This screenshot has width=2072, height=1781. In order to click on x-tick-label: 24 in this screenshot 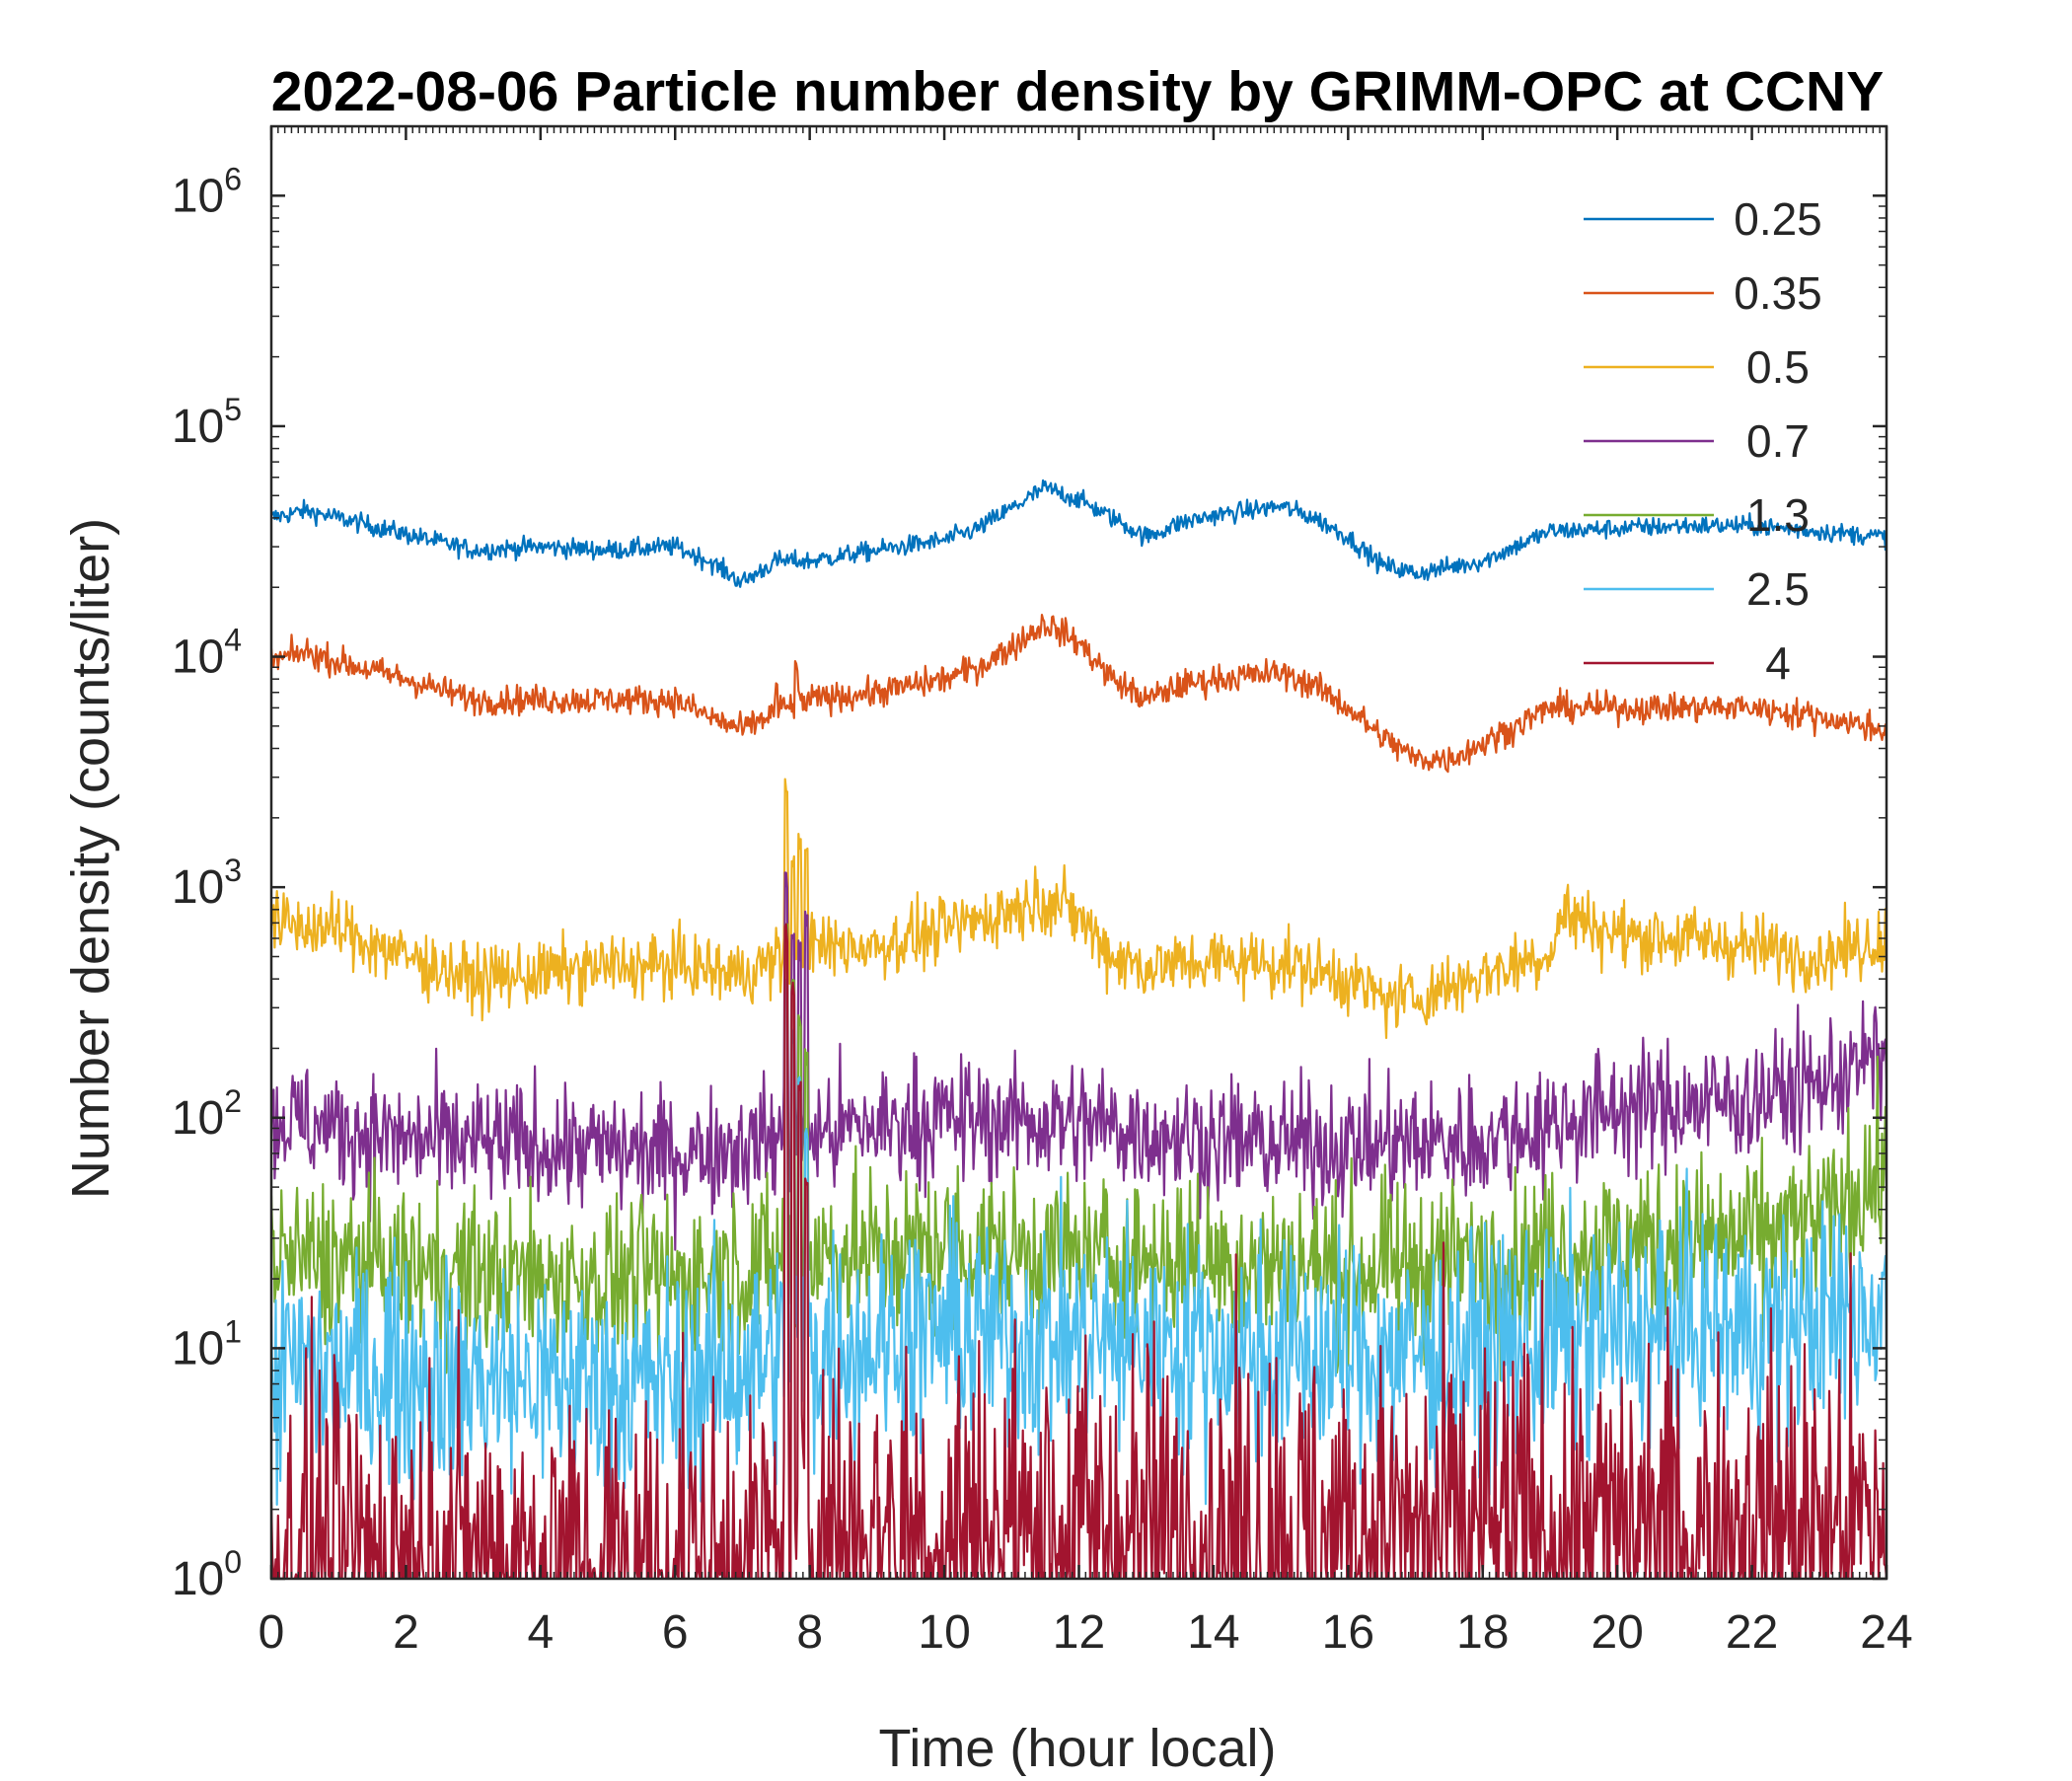, I will do `click(1886, 1632)`.